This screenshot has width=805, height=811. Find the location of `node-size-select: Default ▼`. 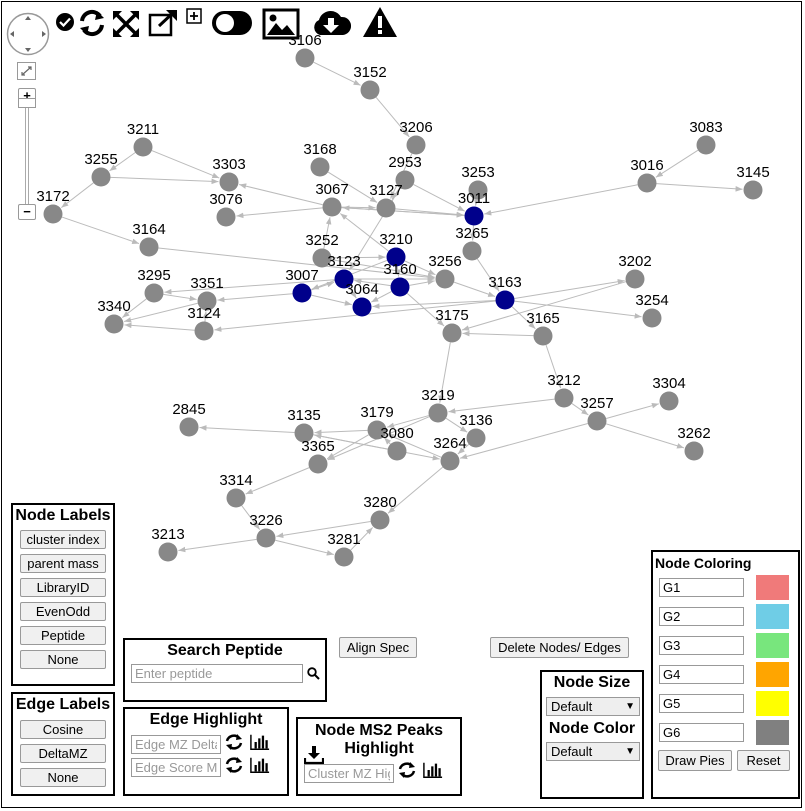

node-size-select: Default ▼ is located at coordinates (593, 706).